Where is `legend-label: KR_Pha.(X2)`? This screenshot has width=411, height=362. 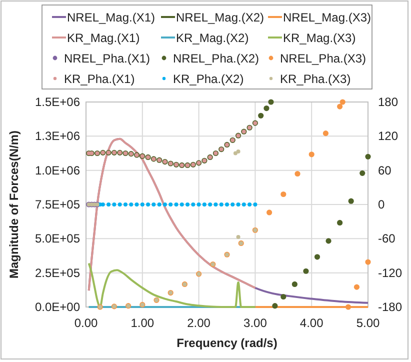
legend-label: KR_Pha.(X2) is located at coordinates (208, 79).